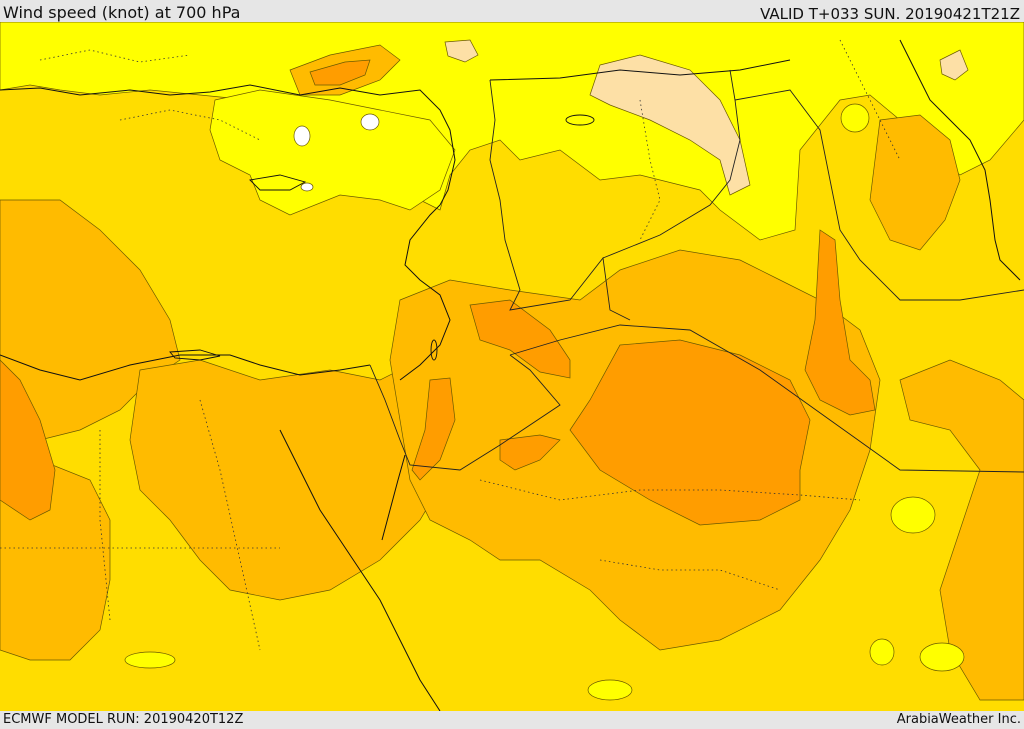 This screenshot has width=1024, height=729. What do you see at coordinates (295, 480) in the screenshot?
I see `field-fresh-egypt` at bounding box center [295, 480].